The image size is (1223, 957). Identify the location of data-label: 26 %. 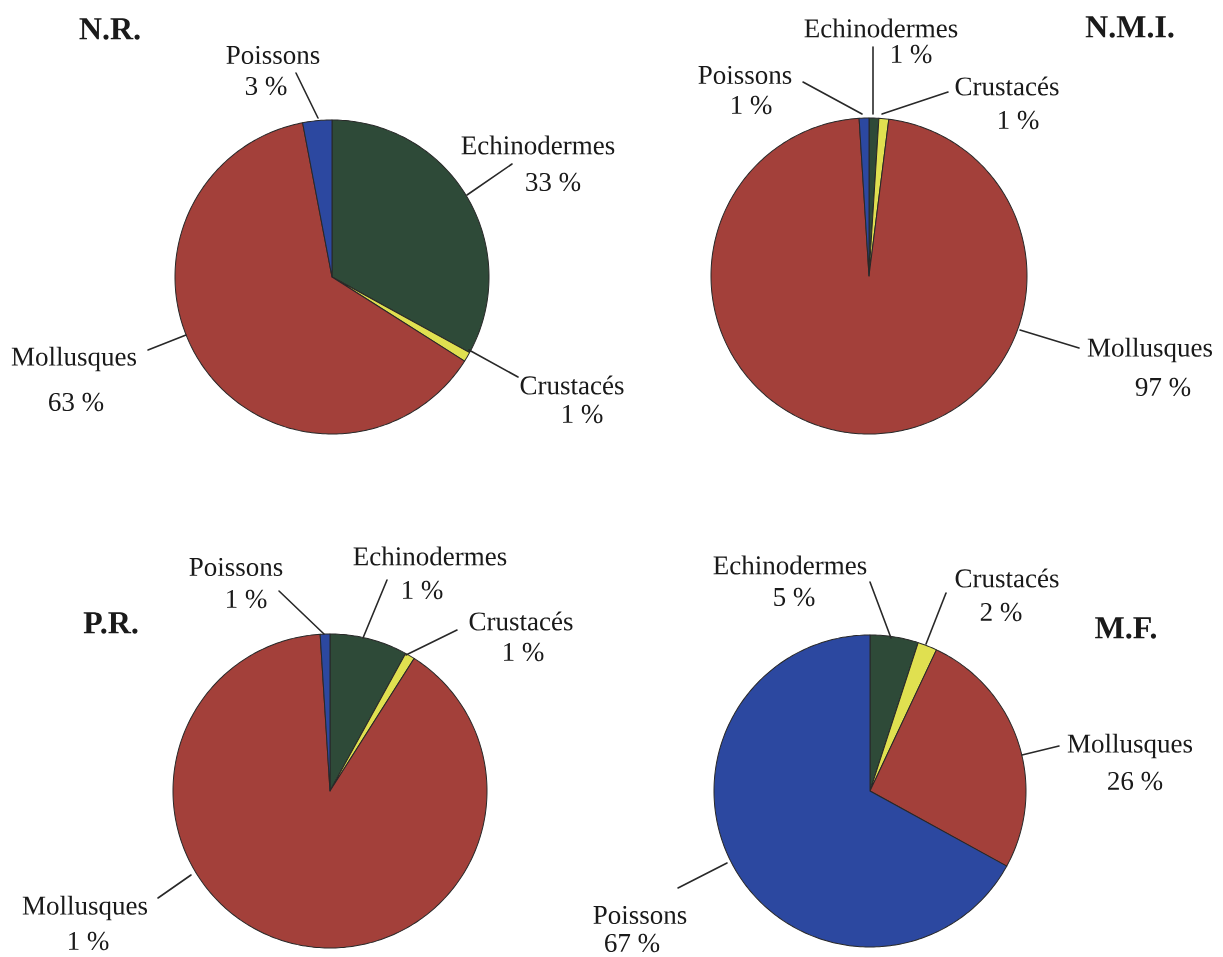
(1135, 781).